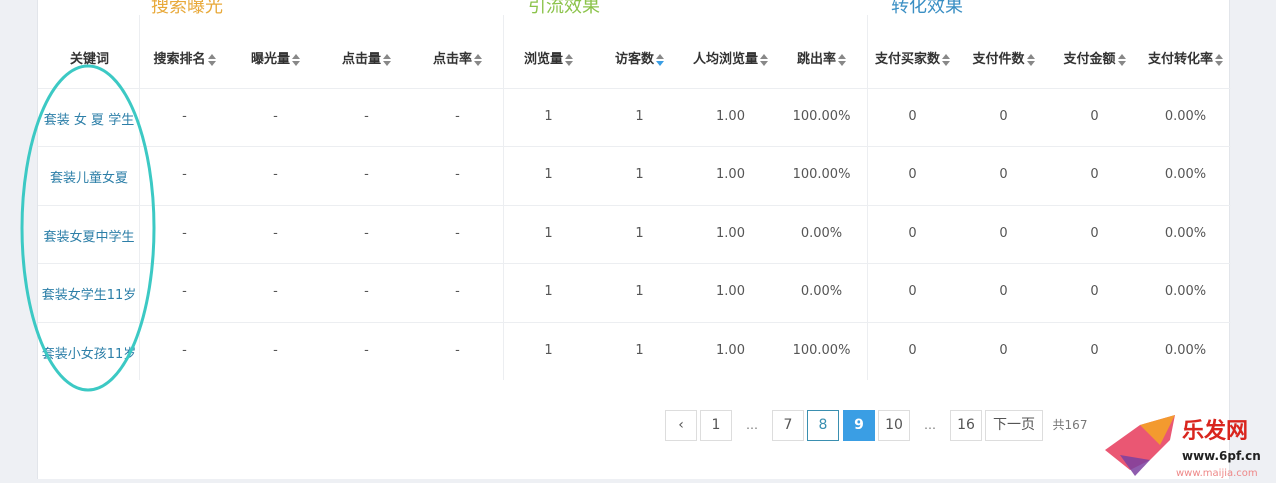 The image size is (1276, 483). Describe the element at coordinates (1215, 431) in the screenshot. I see `svg-text: 乐发网` at that location.